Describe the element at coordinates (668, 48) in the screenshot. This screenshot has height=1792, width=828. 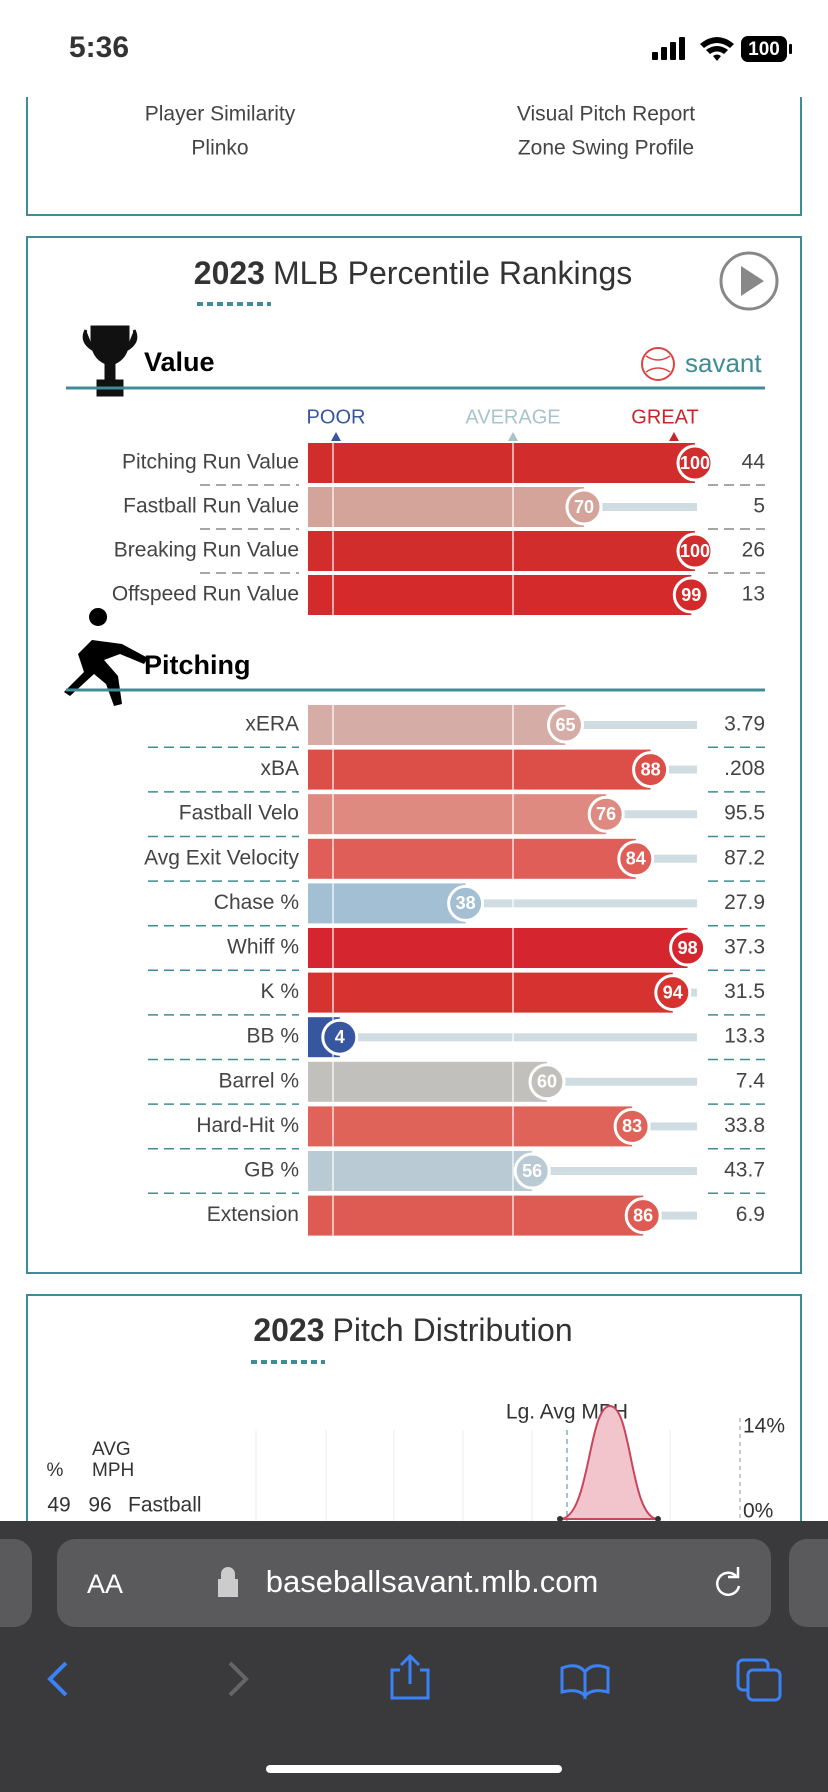
I see `signal-icon` at that location.